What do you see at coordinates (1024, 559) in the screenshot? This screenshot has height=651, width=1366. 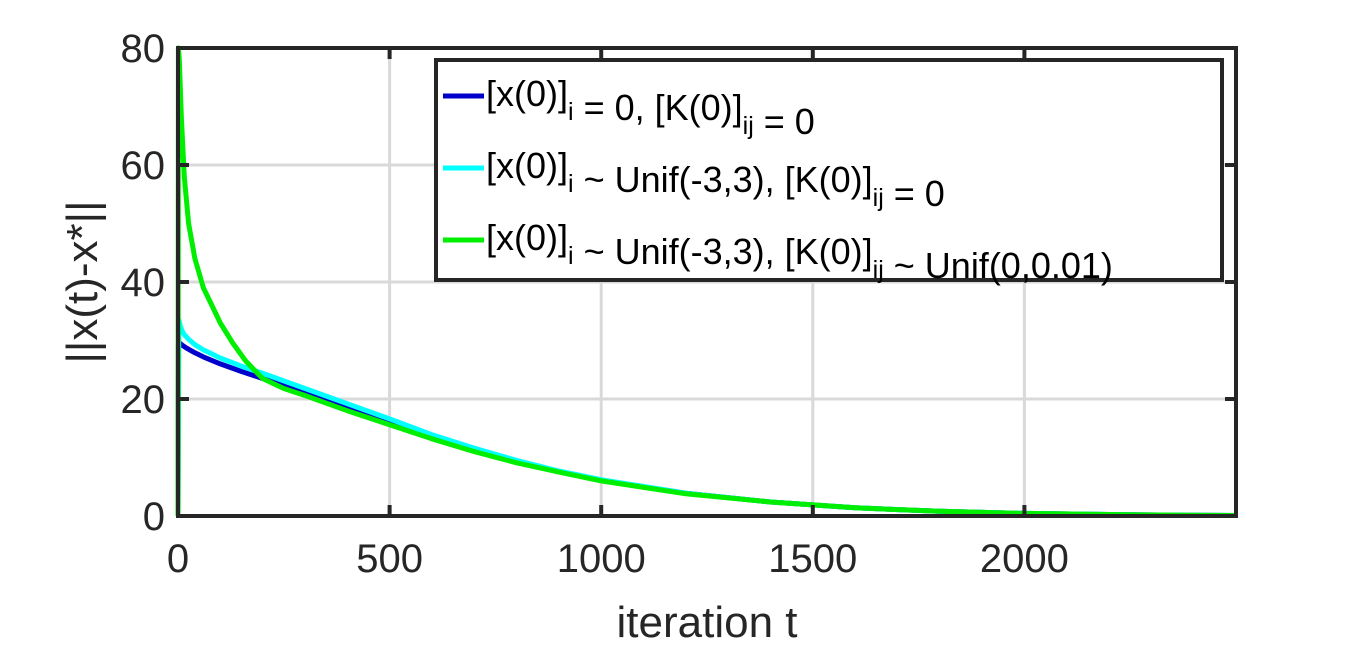 I see `x-tick-label: 2000` at bounding box center [1024, 559].